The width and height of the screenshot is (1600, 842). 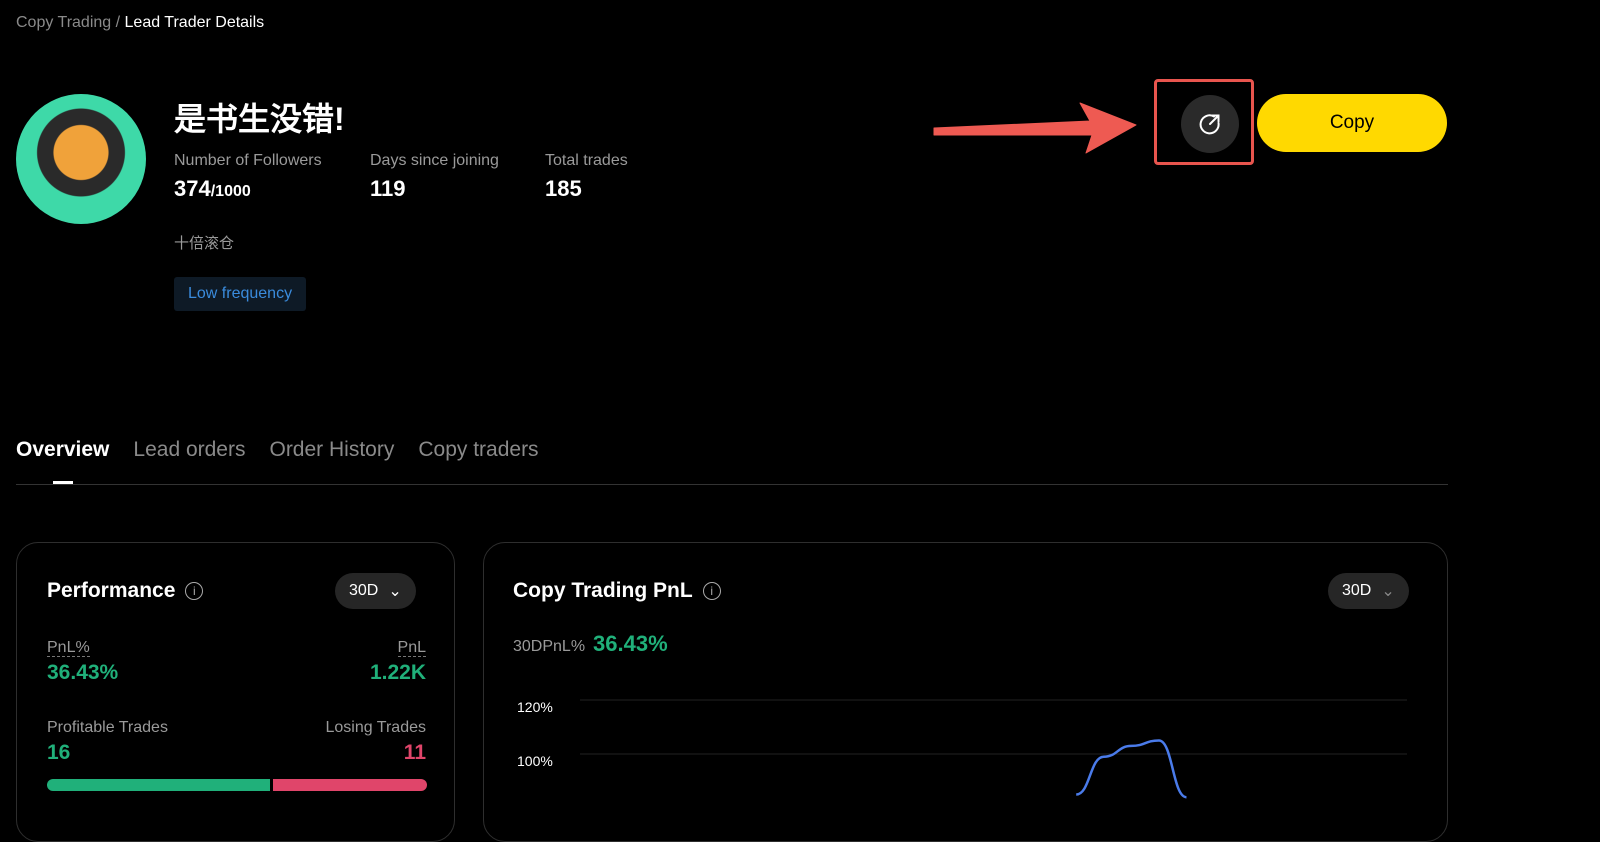 I want to click on stat-days: Days since joining 119, so click(x=434, y=177).